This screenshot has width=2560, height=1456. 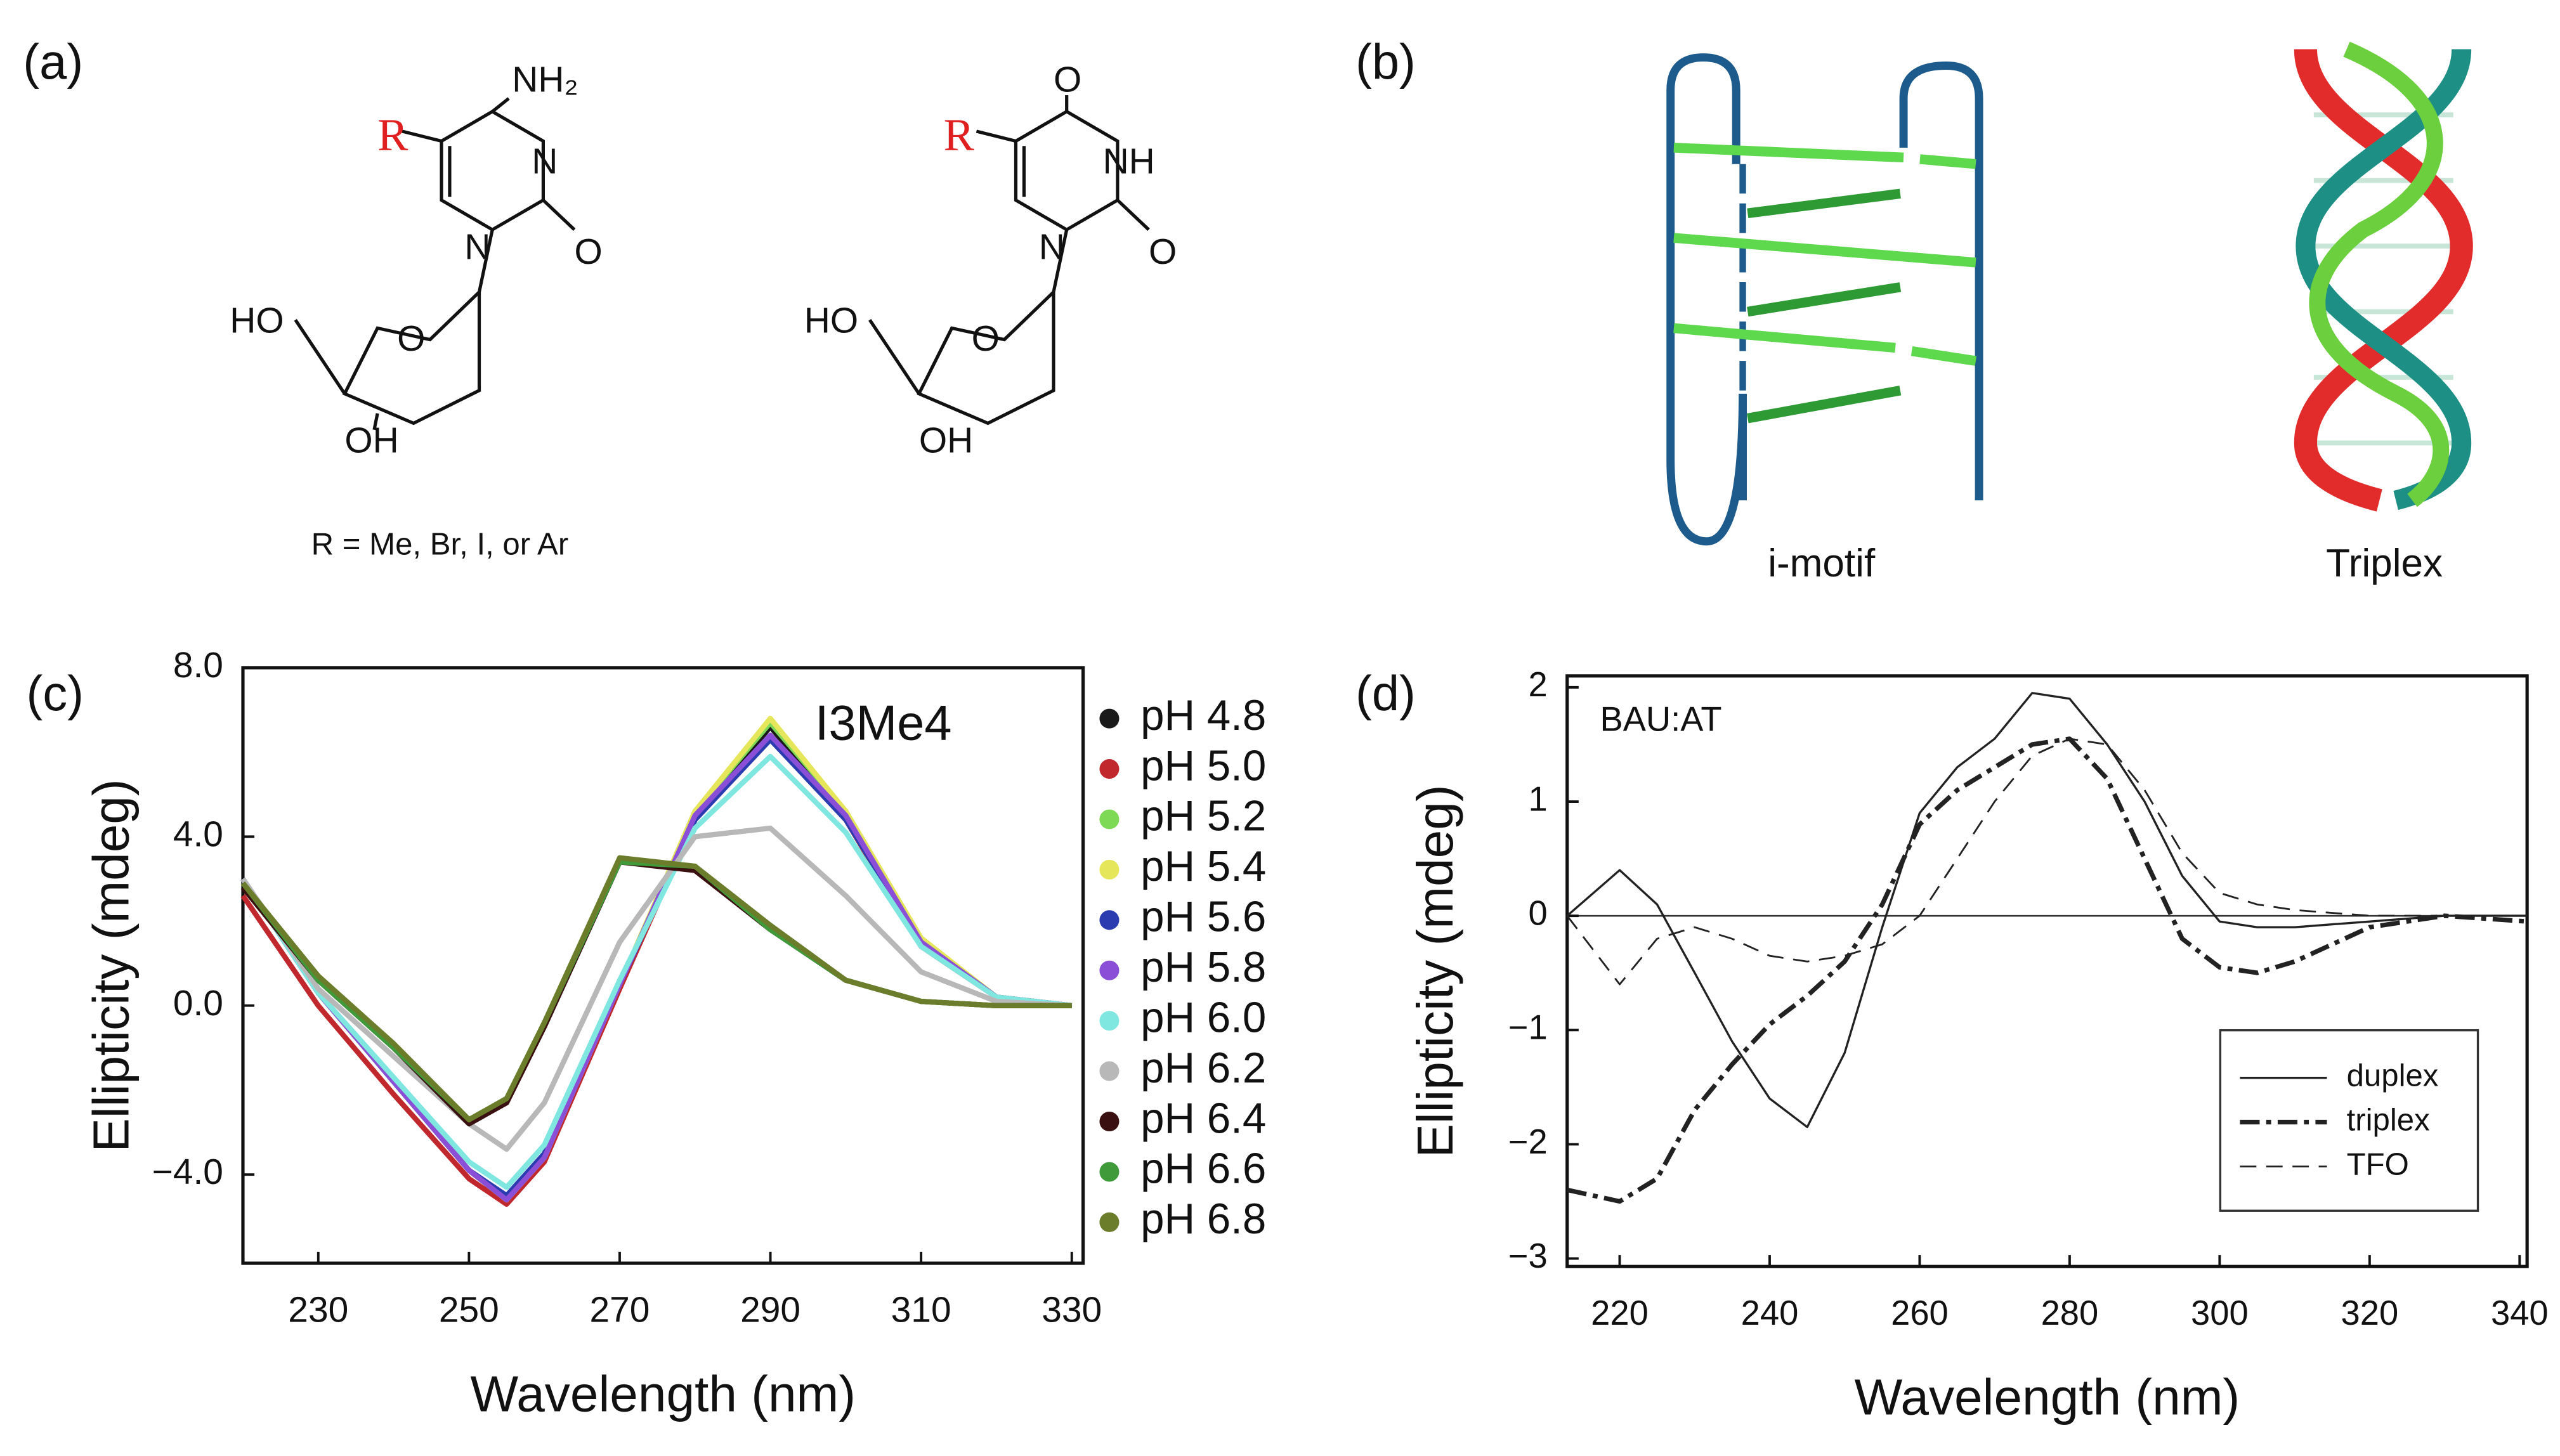 I want to click on drawing-label: i-motif, so click(x=1822, y=563).